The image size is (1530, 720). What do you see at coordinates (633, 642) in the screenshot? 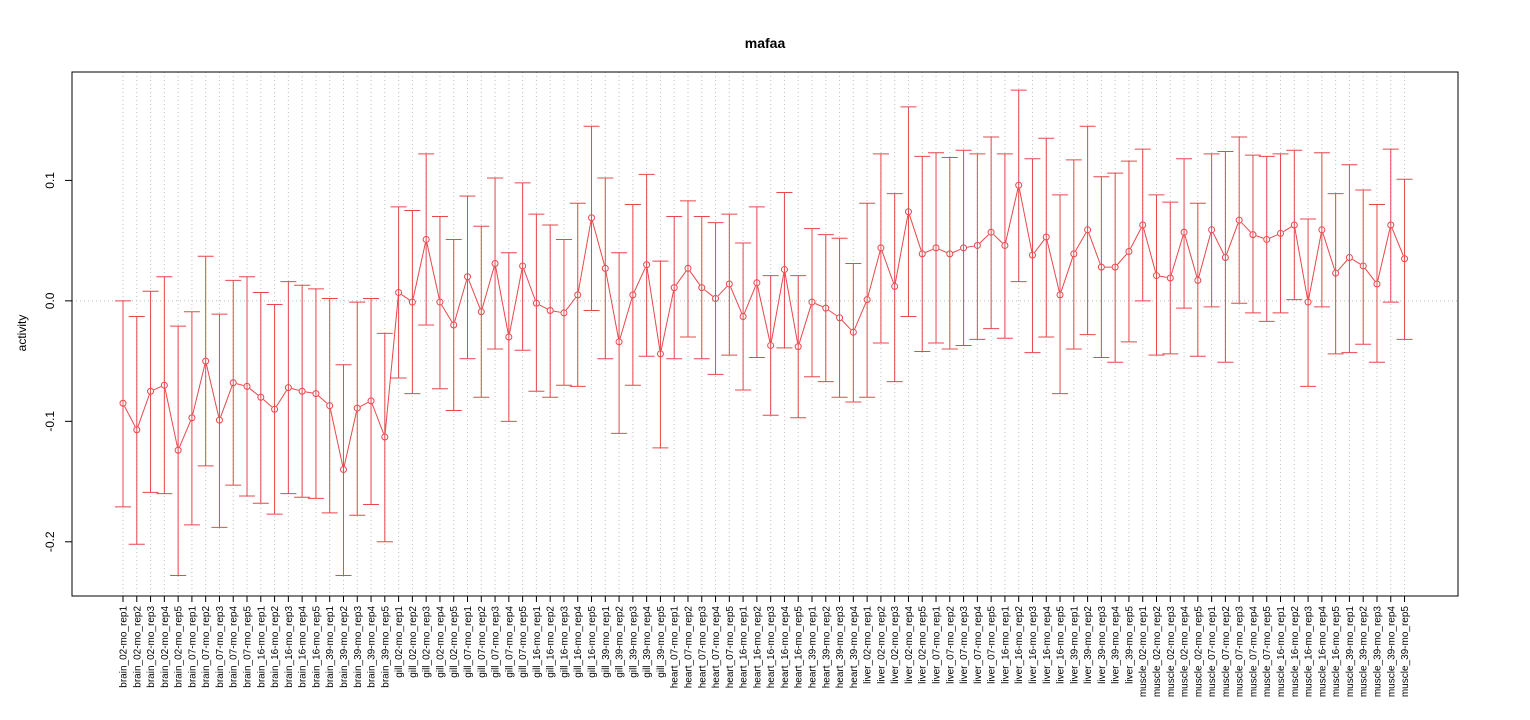
I see `x-tick-label: gill_39-mo_rep3` at bounding box center [633, 642].